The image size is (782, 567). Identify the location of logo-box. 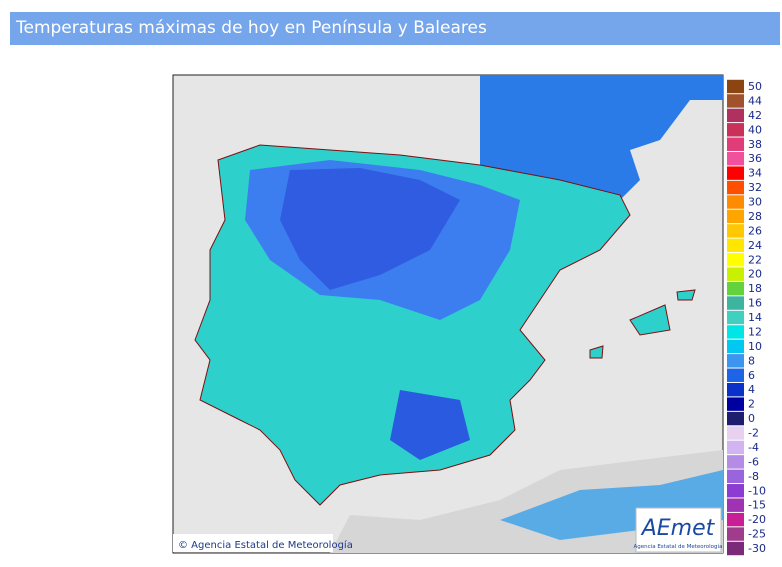
(678, 530).